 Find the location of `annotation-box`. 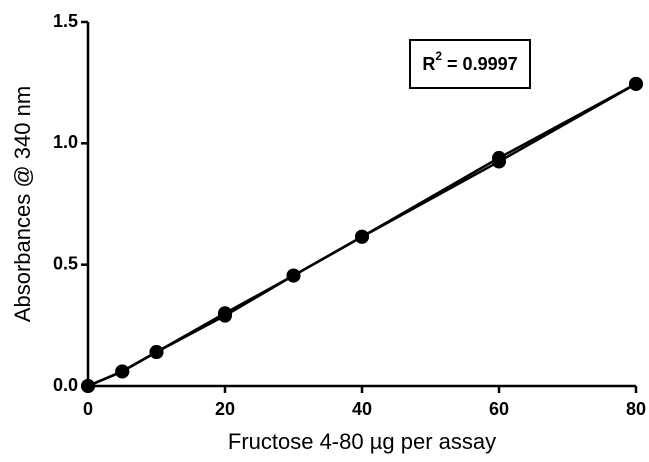

annotation-box is located at coordinates (470, 64).